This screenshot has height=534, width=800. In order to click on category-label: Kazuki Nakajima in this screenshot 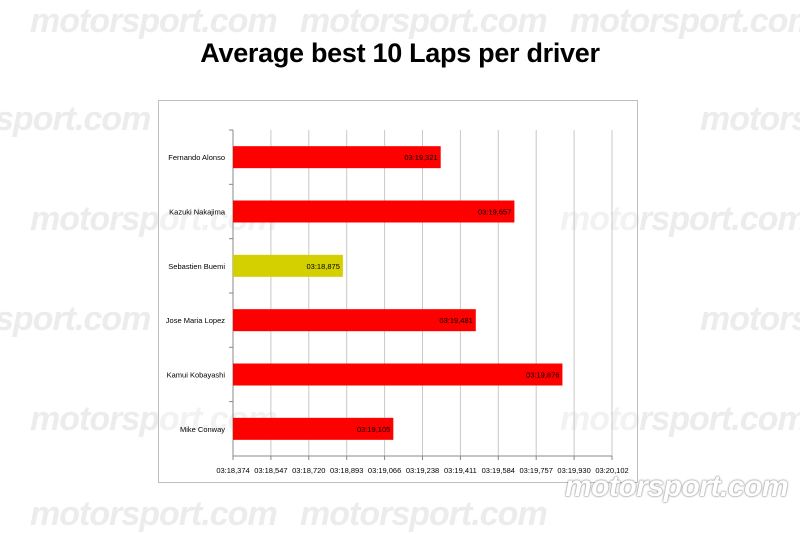, I will do `click(197, 212)`.